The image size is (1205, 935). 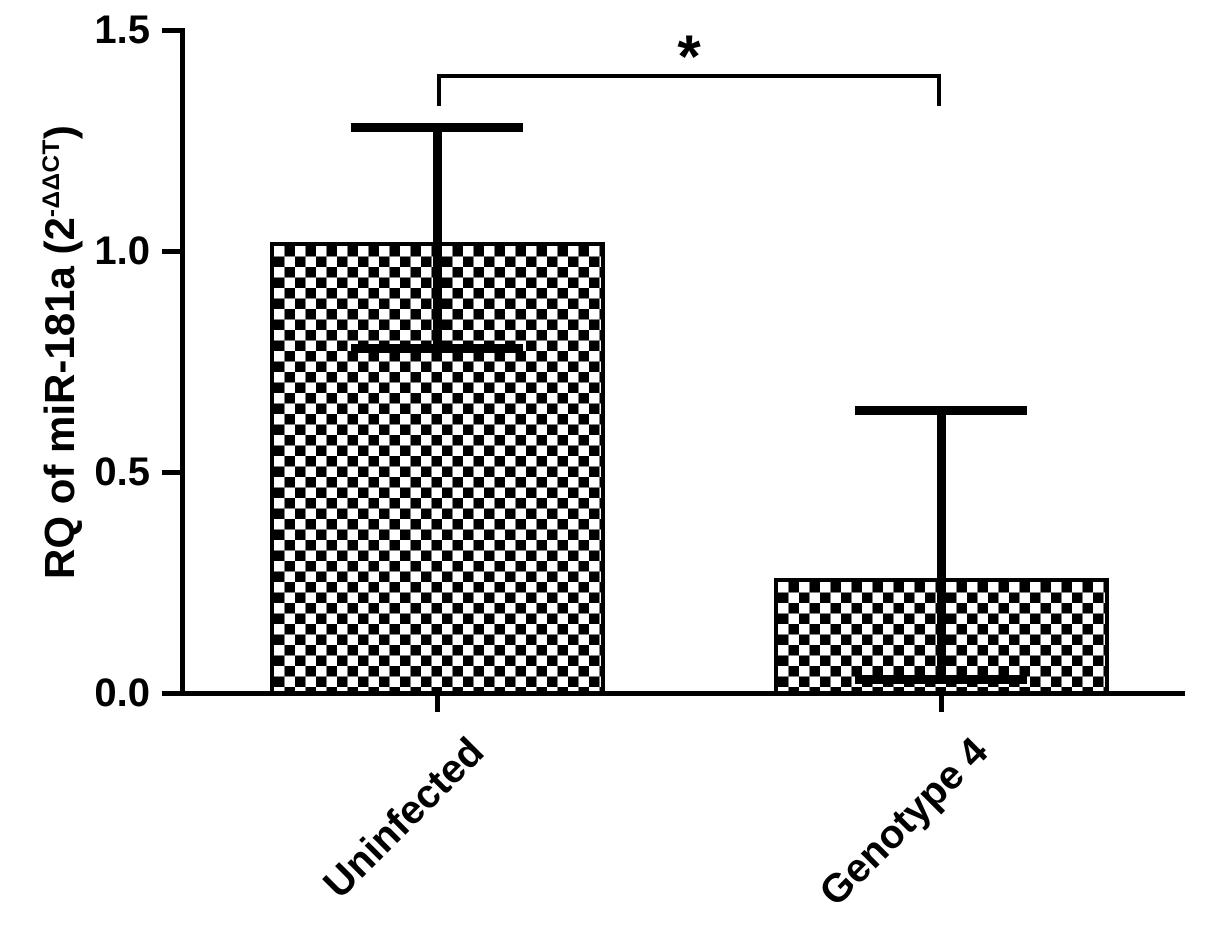 What do you see at coordinates (122, 693) in the screenshot?
I see `y-tick-label: 0.0` at bounding box center [122, 693].